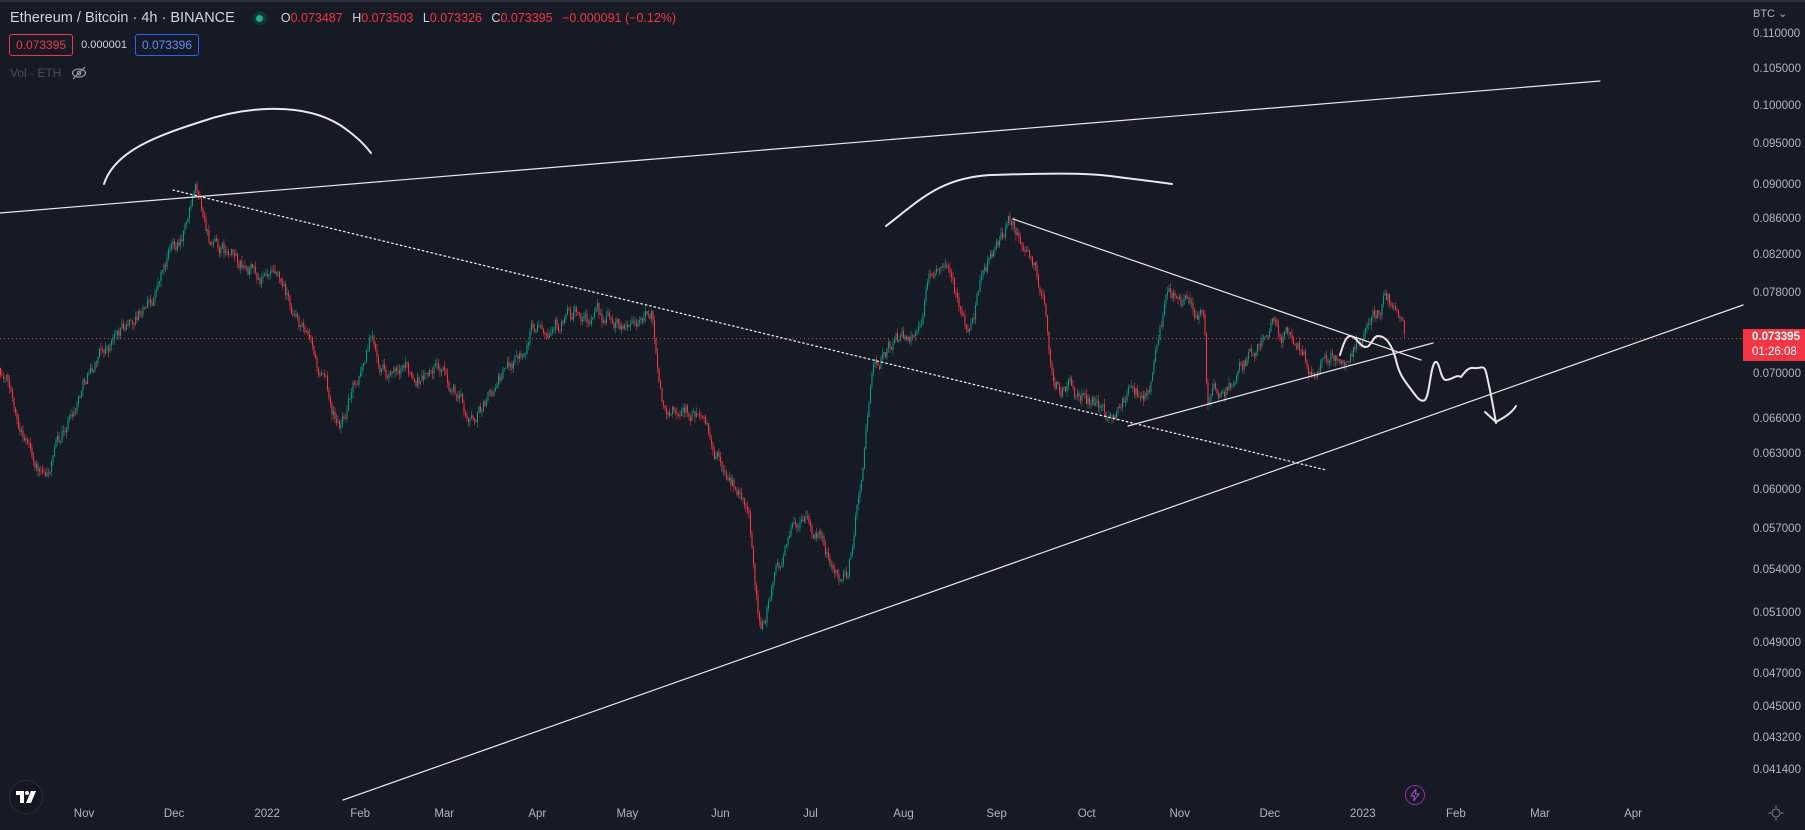 This screenshot has width=1805, height=830. What do you see at coordinates (1500, 414) in the screenshot?
I see `freehand-arrowhead` at bounding box center [1500, 414].